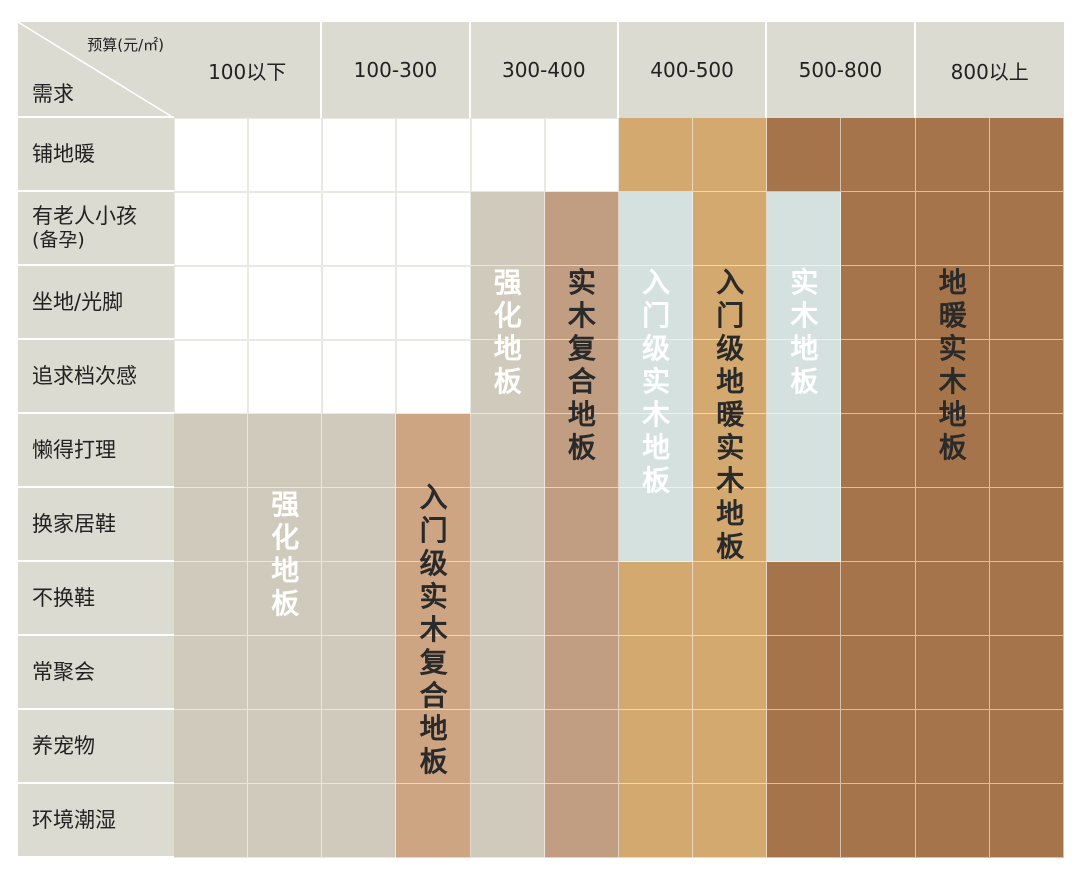 The height and width of the screenshot is (881, 1080). Describe the element at coordinates (248, 70) in the screenshot. I see `column-header: 100以下` at that location.